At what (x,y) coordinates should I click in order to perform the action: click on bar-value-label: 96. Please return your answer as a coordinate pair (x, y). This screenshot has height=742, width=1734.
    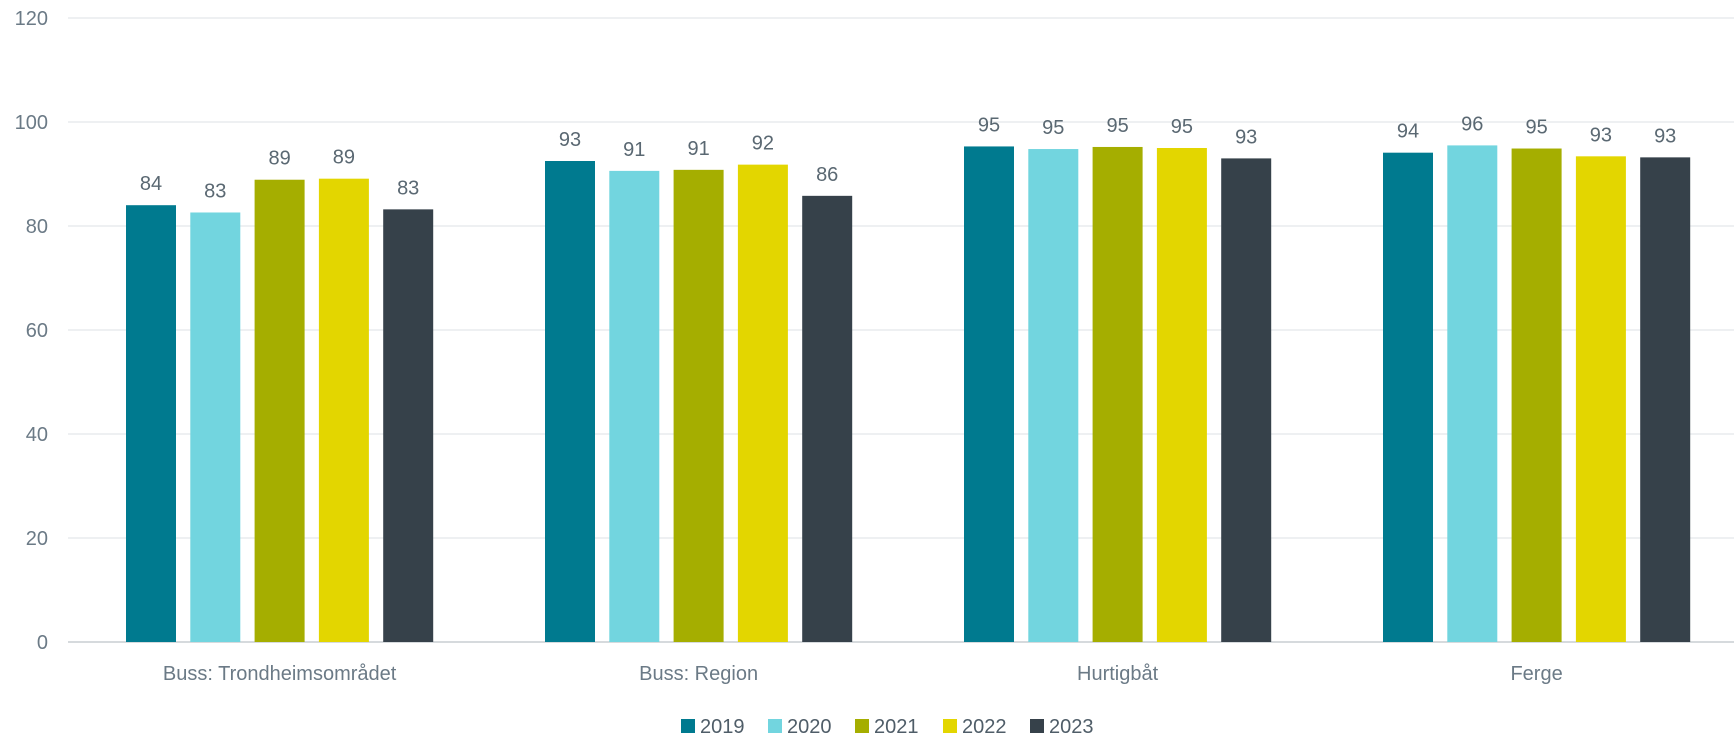
    Looking at the image, I should click on (1472, 124).